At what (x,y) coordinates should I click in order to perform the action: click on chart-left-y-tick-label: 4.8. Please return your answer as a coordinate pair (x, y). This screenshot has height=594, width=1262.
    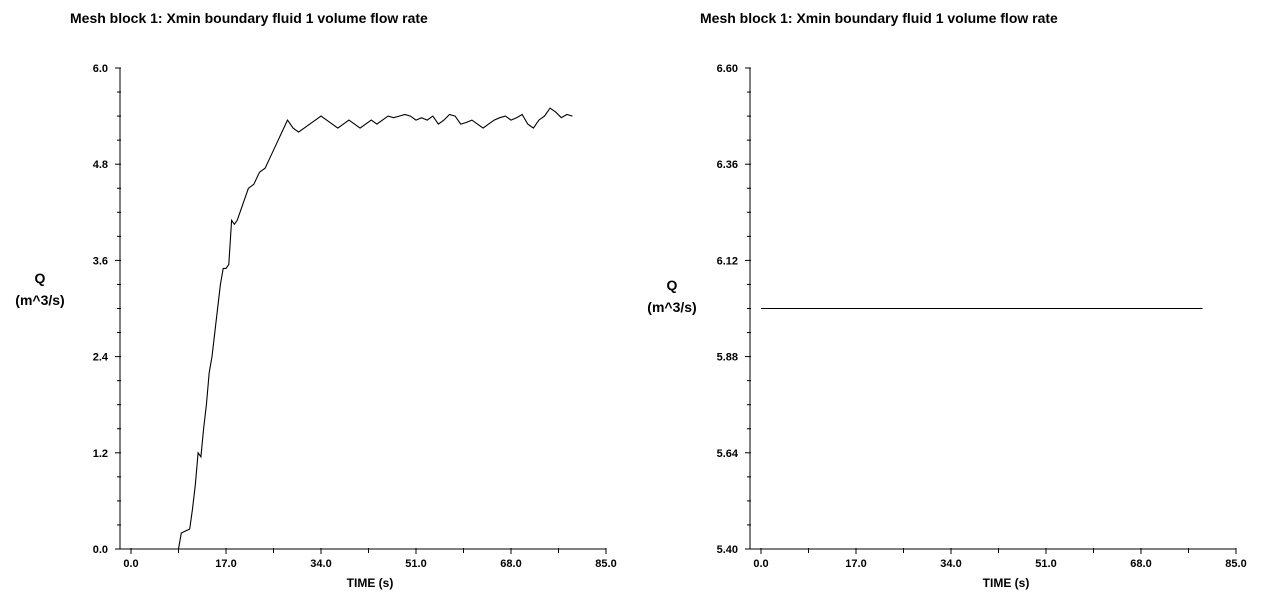
    Looking at the image, I should click on (100, 165).